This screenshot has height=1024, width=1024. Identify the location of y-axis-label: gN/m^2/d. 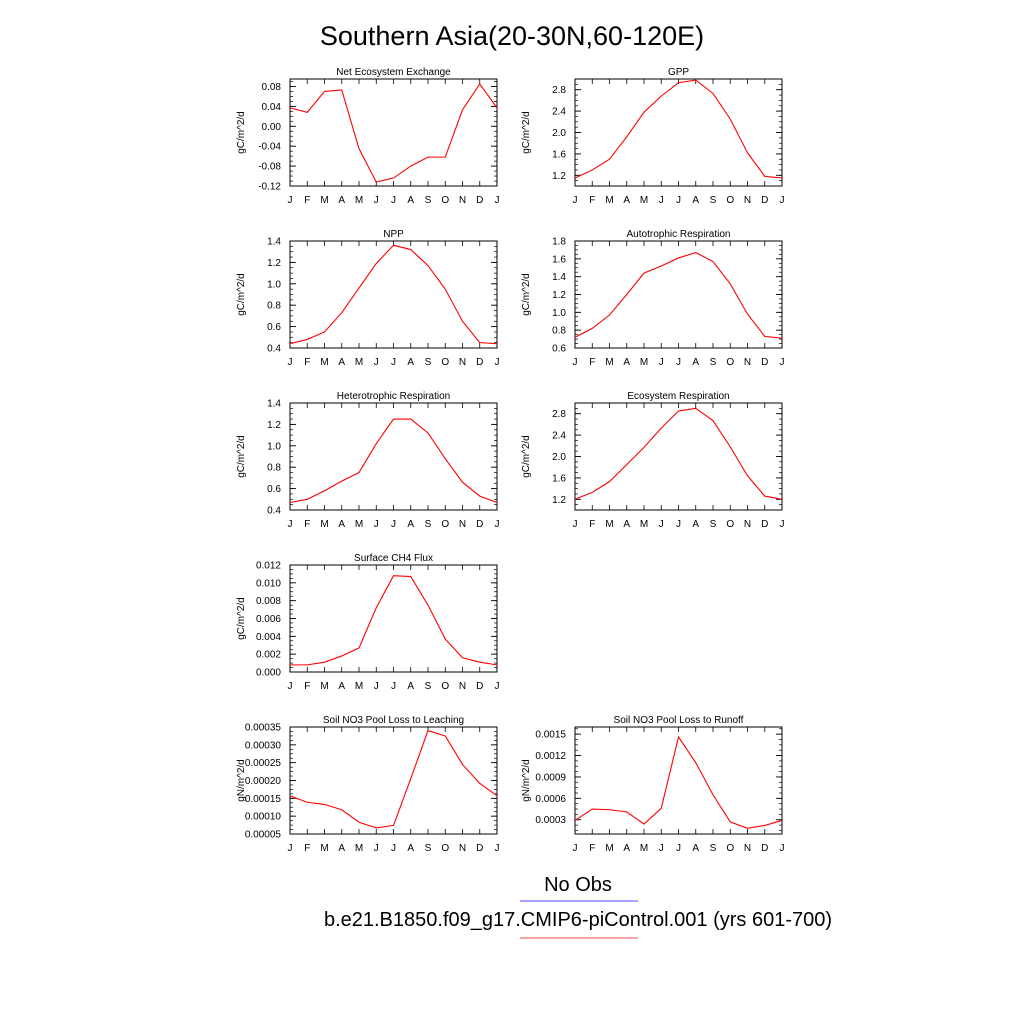
(526, 780).